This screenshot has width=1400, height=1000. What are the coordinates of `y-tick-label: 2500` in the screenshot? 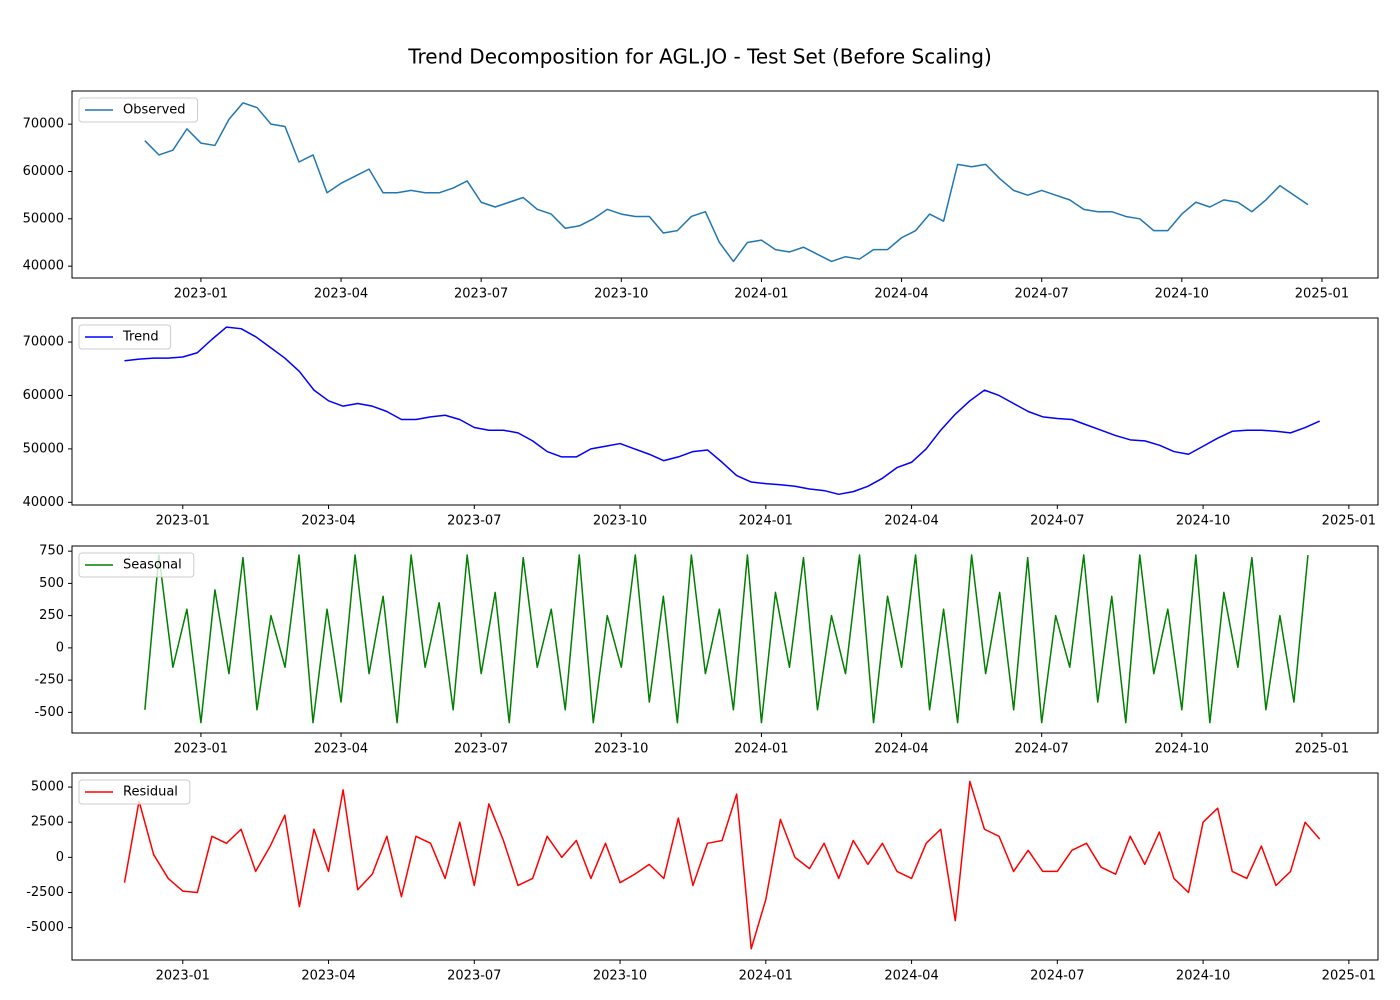 It's located at (47, 822).